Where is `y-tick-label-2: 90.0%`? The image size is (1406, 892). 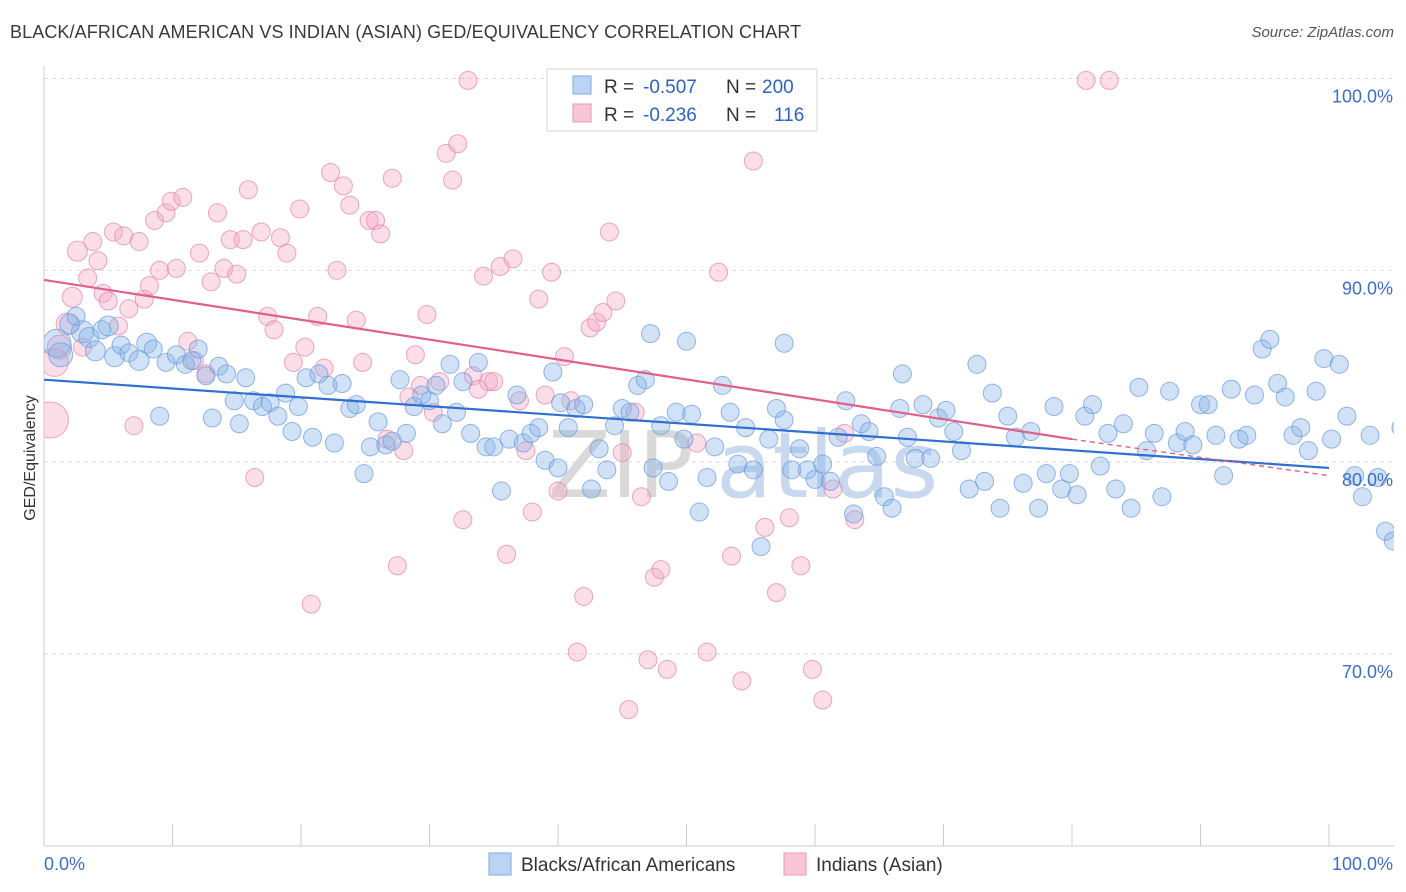
y-tick-label-2: 90.0% is located at coordinates (1367, 288).